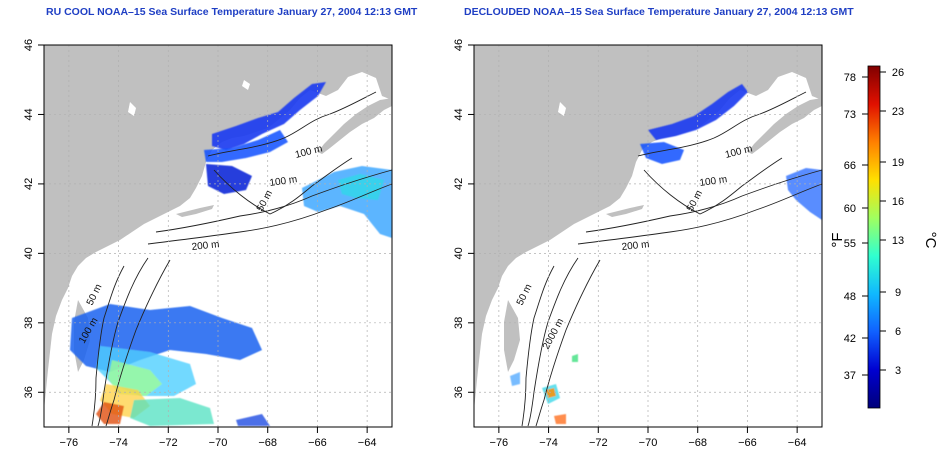 The width and height of the screenshot is (950, 475). What do you see at coordinates (898, 241) in the screenshot?
I see `celsius-tick-label: 13` at bounding box center [898, 241].